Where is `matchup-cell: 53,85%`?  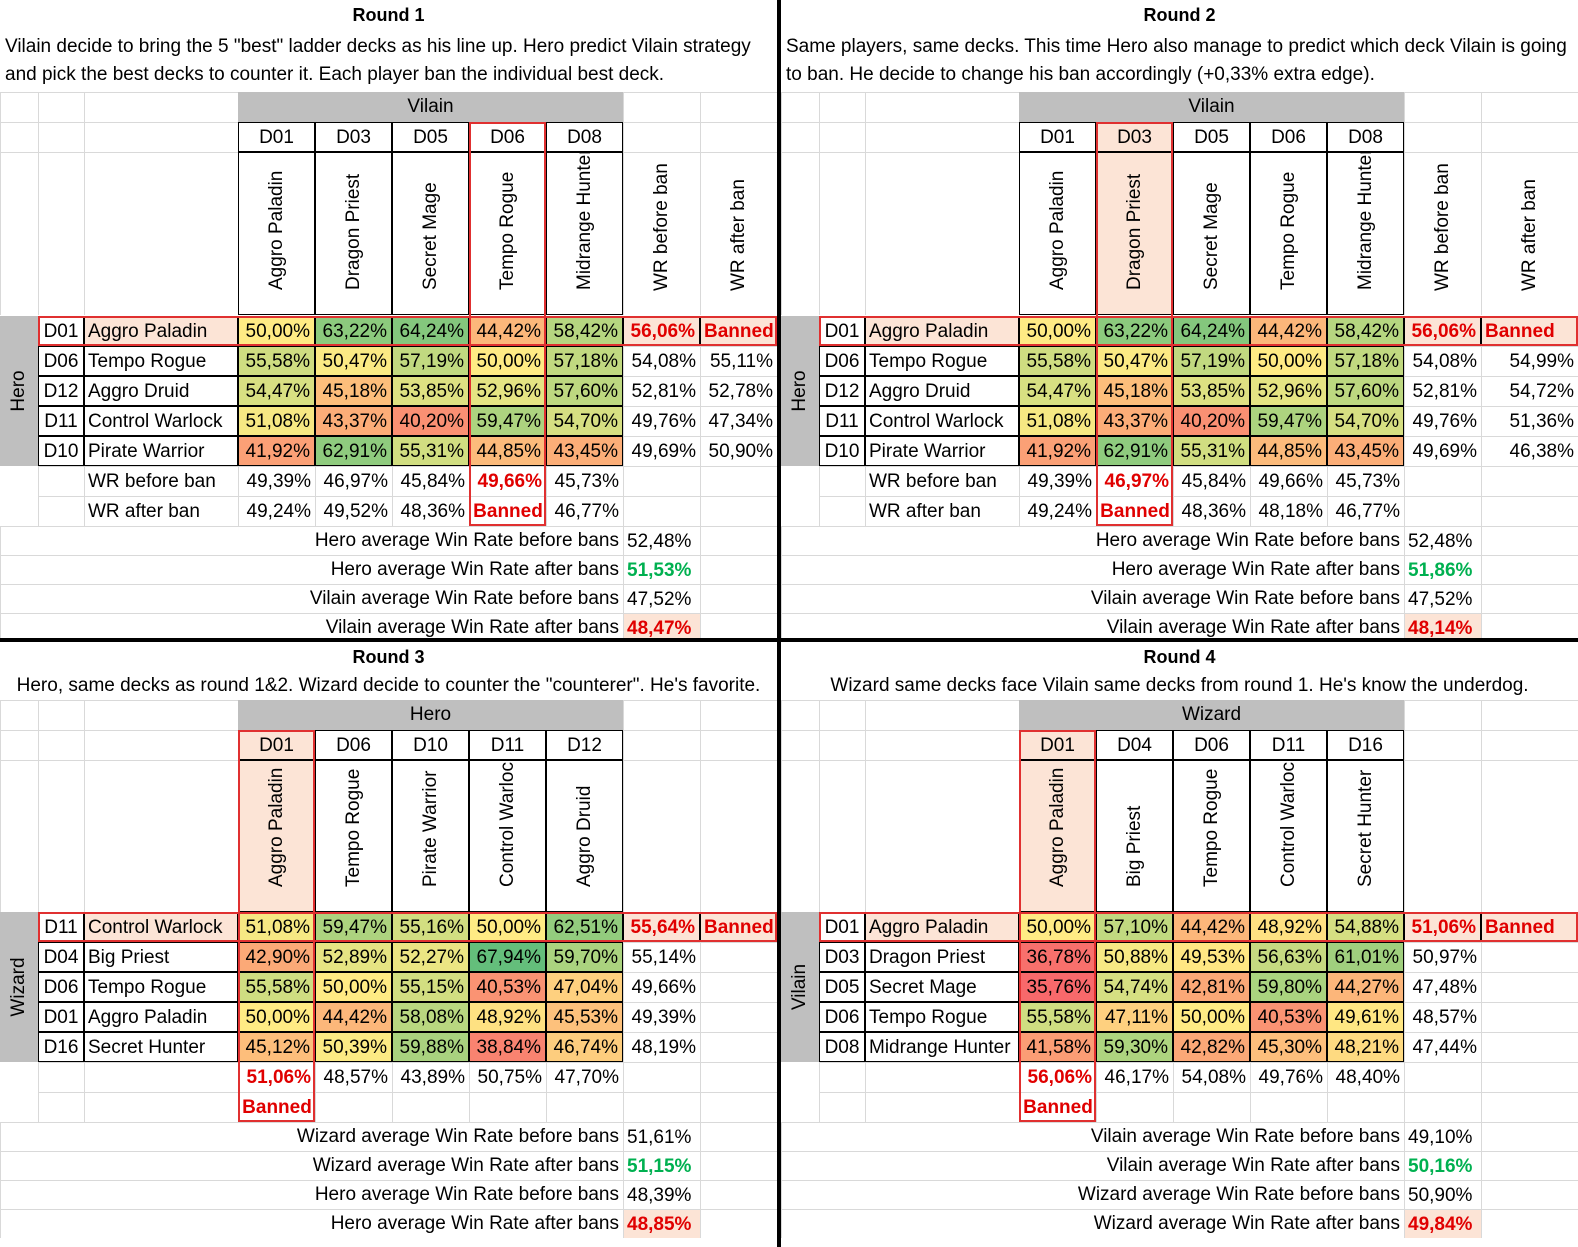
matchup-cell: 53,85% is located at coordinates (430, 391).